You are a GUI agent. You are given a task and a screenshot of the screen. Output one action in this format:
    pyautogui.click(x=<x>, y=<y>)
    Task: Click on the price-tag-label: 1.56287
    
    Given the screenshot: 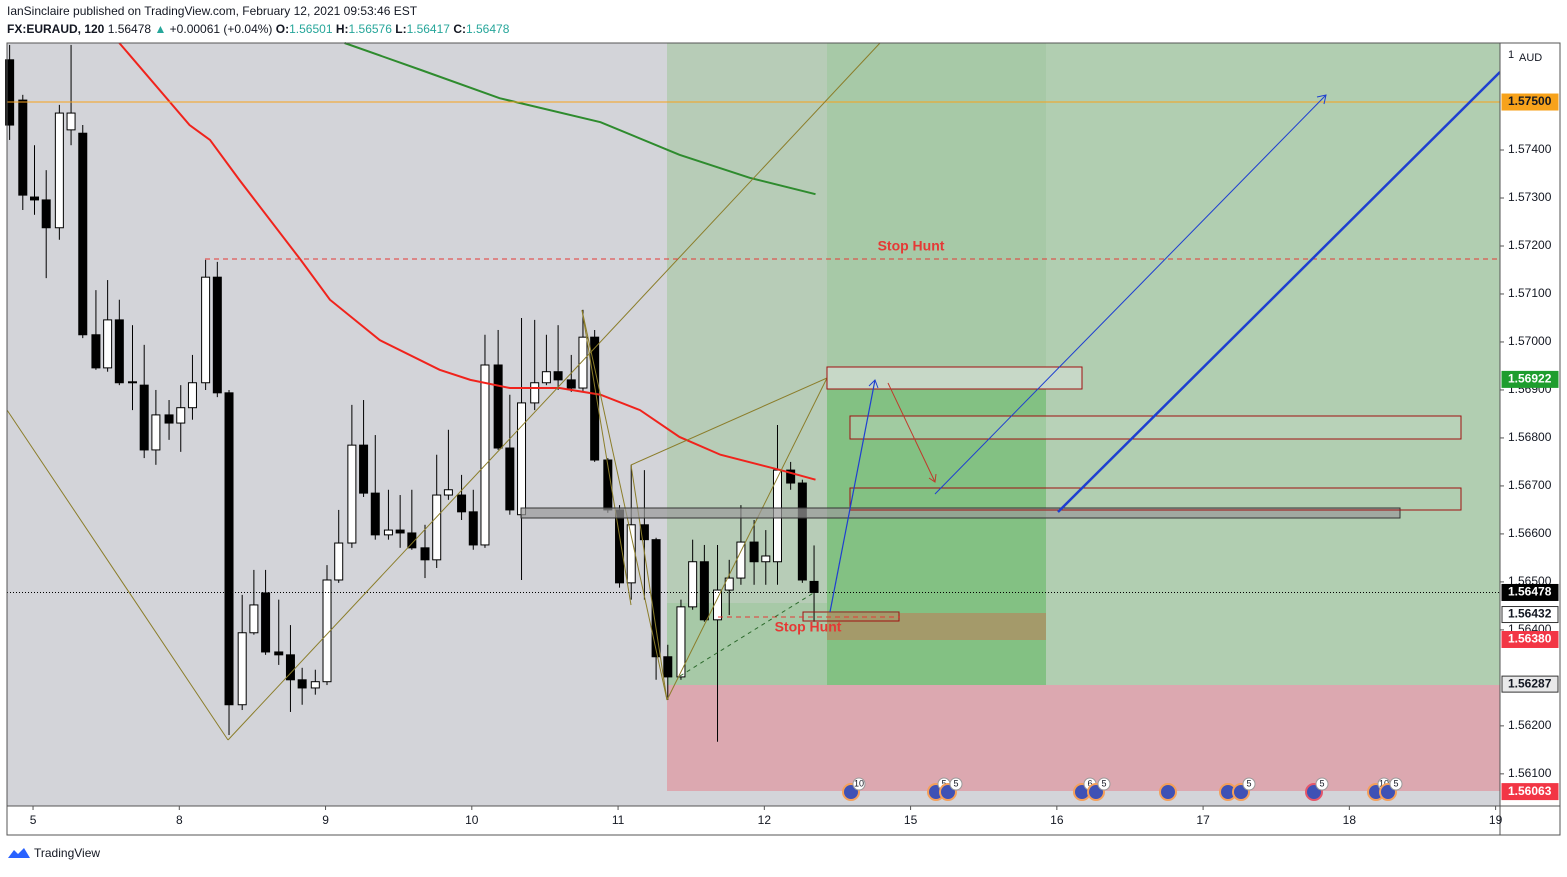 What is the action you would take?
    pyautogui.click(x=1530, y=683)
    